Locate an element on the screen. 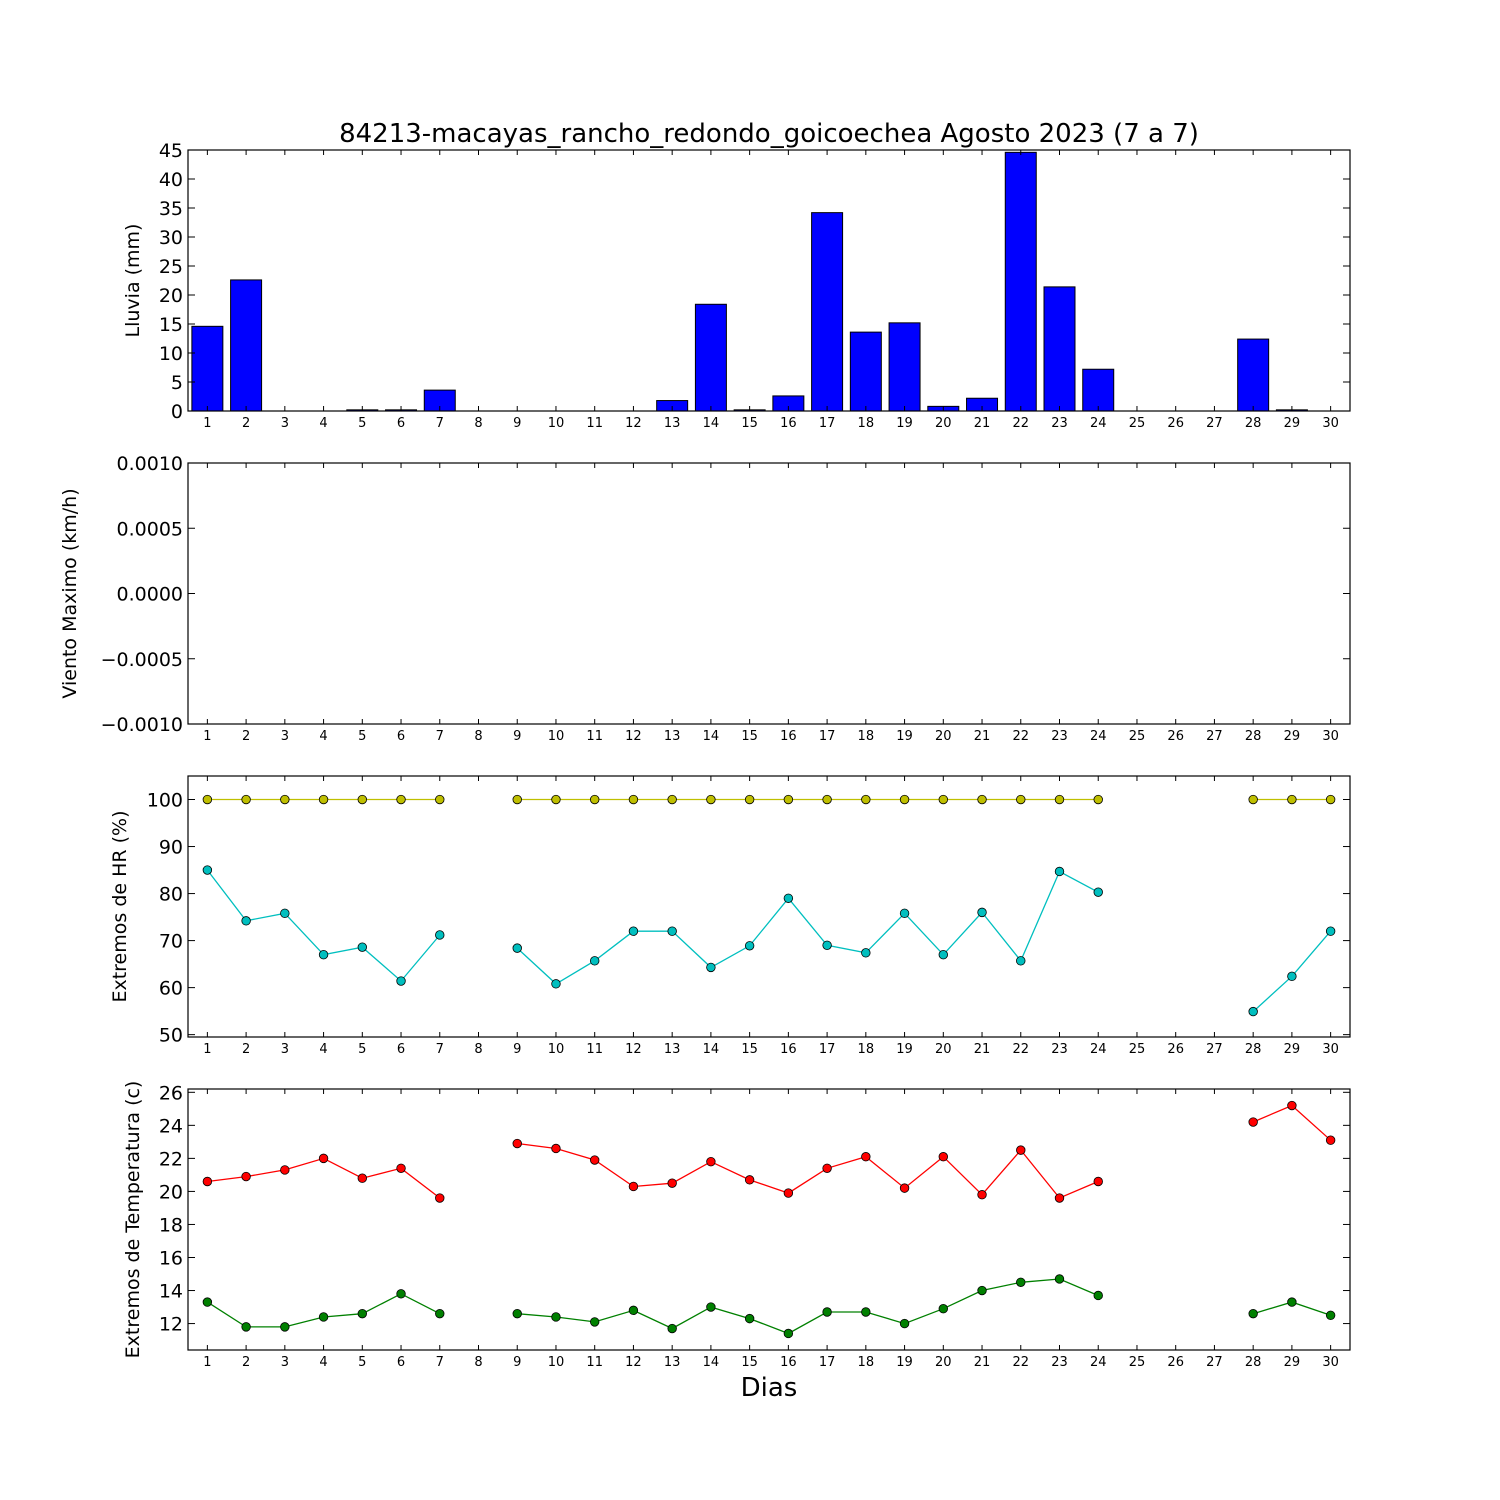 Image resolution: width=1500 pixels, height=1500 pixels. plot-area is located at coordinates (769, 1219).